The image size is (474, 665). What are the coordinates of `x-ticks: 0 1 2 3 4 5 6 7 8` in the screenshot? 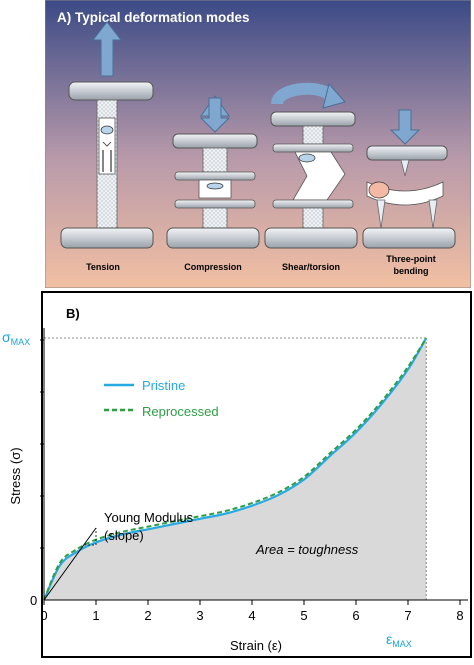 It's located at (252, 611).